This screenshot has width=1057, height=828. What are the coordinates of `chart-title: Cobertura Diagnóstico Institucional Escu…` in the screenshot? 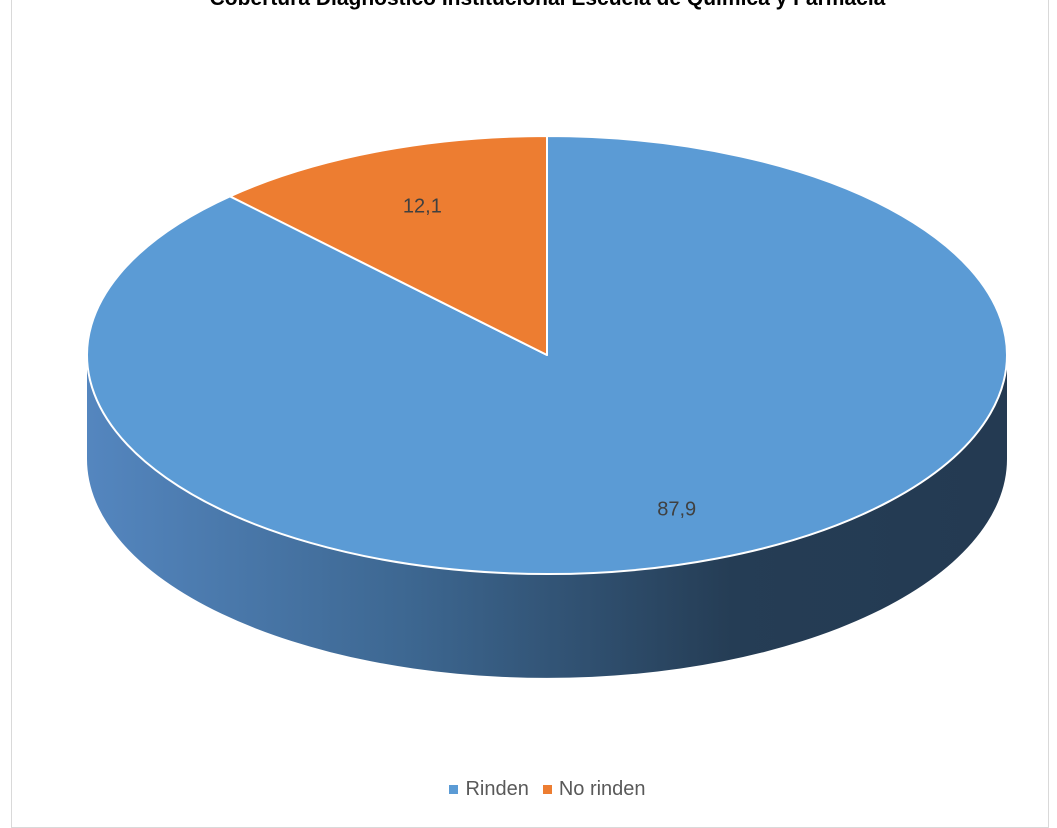 It's located at (528, 5).